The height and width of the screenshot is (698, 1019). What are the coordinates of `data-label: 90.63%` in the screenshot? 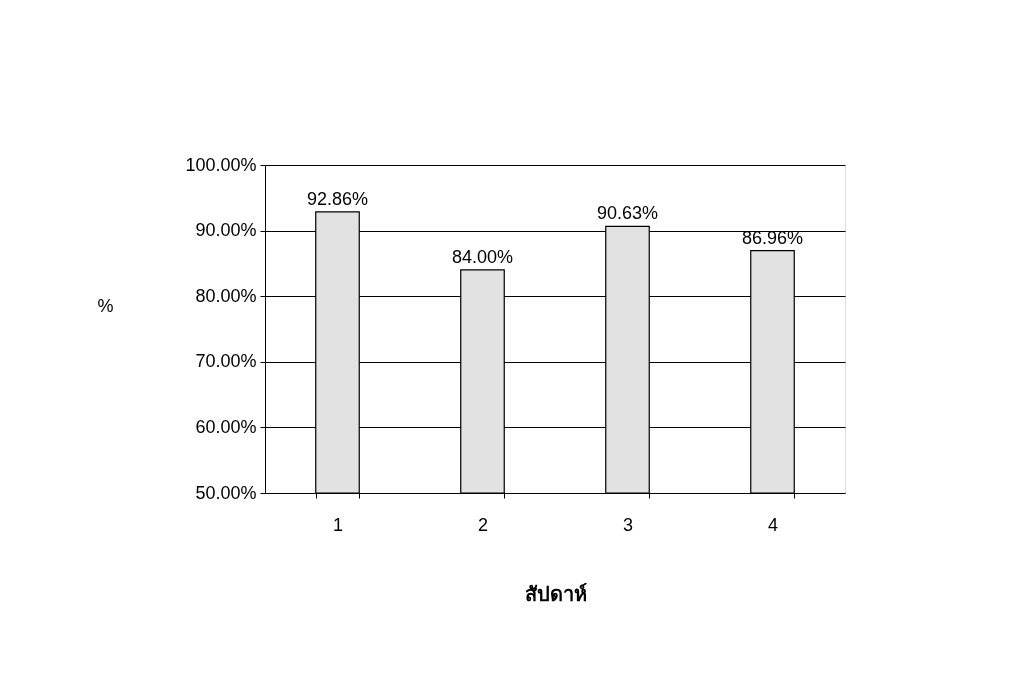 It's located at (627, 213).